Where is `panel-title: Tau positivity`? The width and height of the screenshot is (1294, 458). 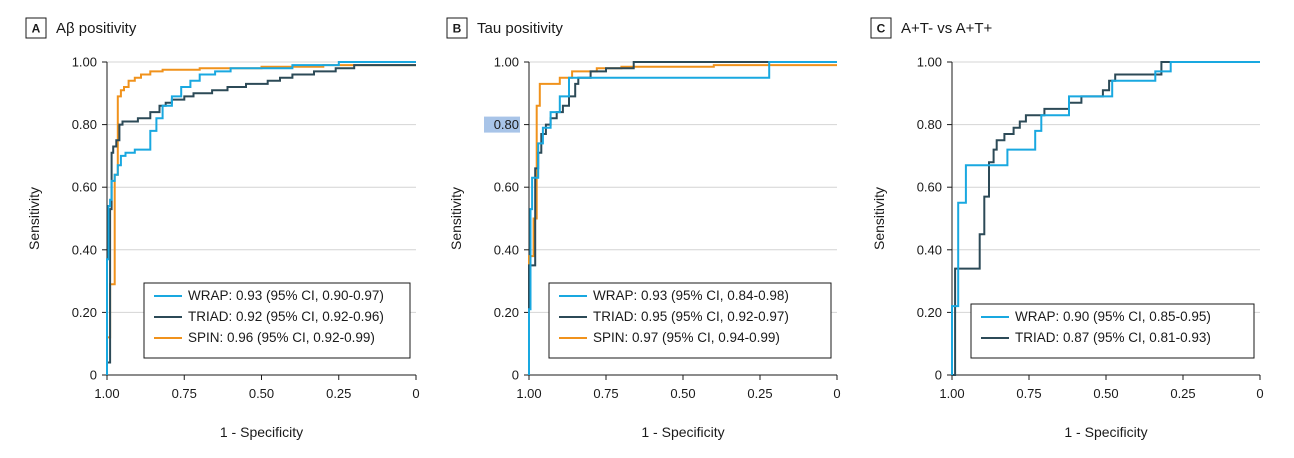 panel-title: Tau positivity is located at coordinates (520, 28).